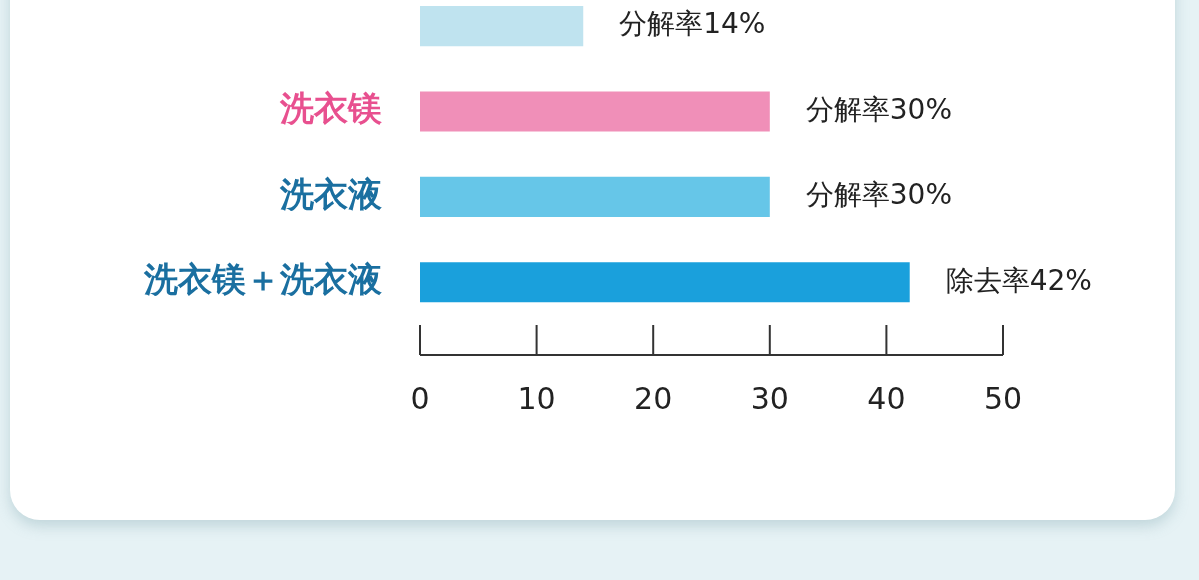  What do you see at coordinates (330, 193) in the screenshot?
I see `y-tick-label: 洗衣液` at bounding box center [330, 193].